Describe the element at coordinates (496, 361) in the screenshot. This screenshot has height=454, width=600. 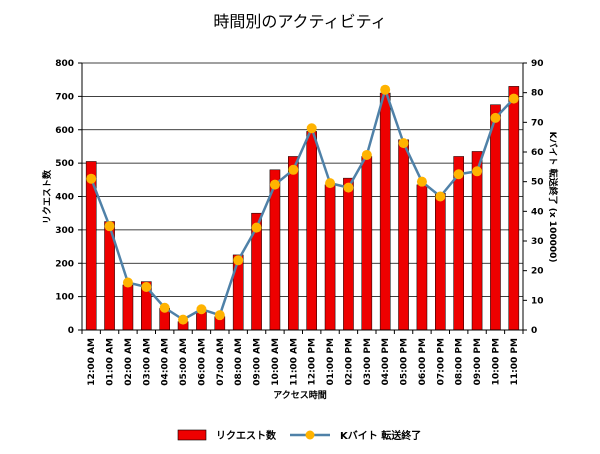
I see `x-tick-label: 10:00 PM` at that location.